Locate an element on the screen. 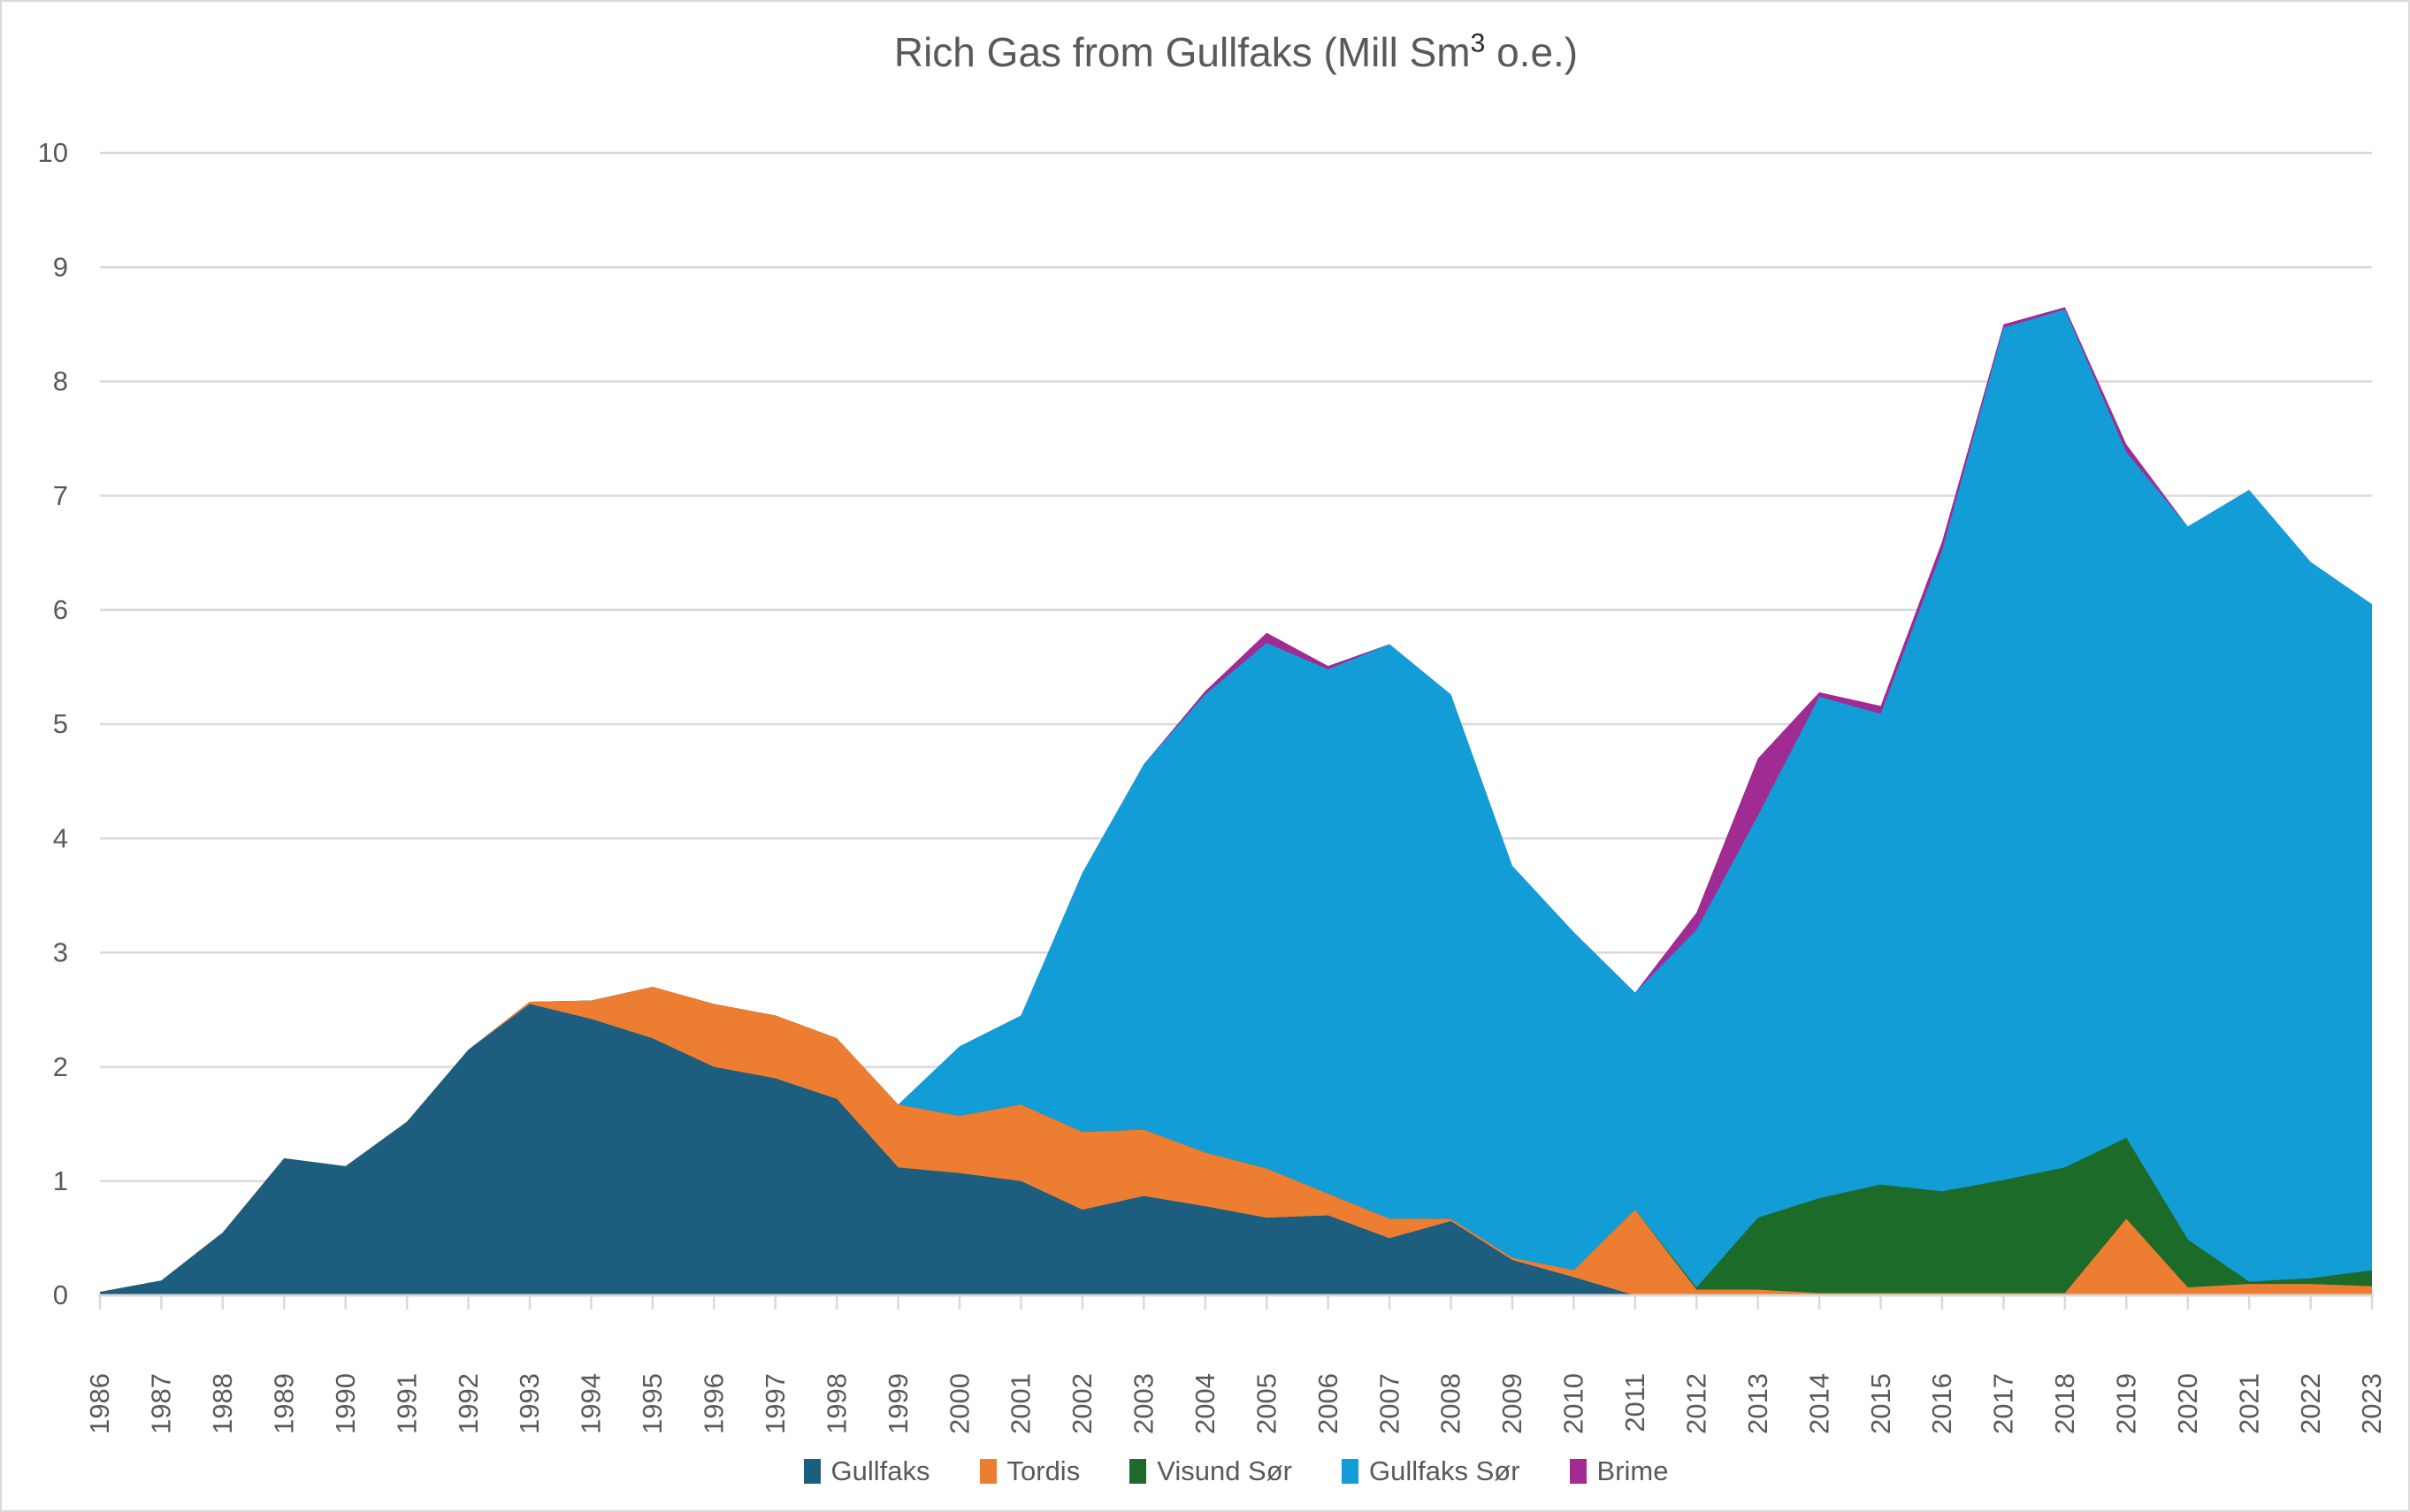  x-axis-label-1989: 1989 is located at coordinates (284, 1403).